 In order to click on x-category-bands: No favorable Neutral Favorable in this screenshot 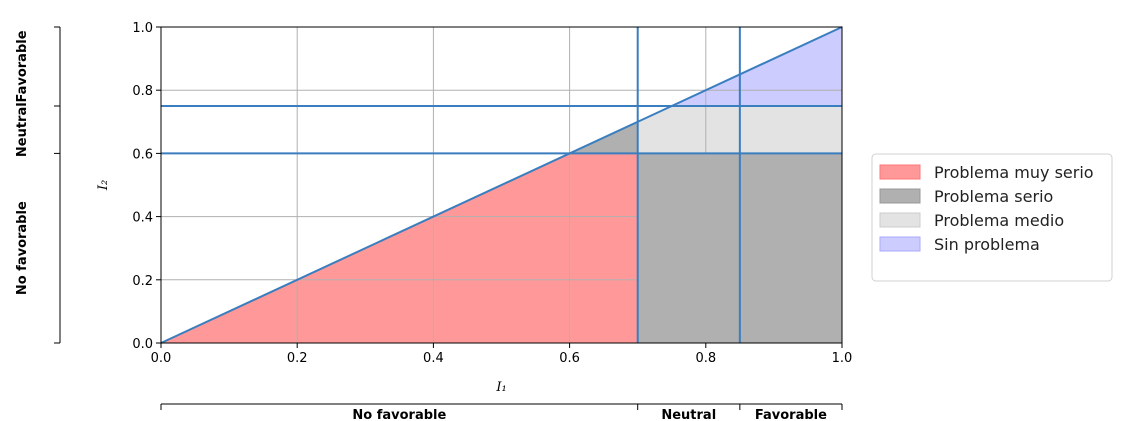, I will do `click(501, 412)`.